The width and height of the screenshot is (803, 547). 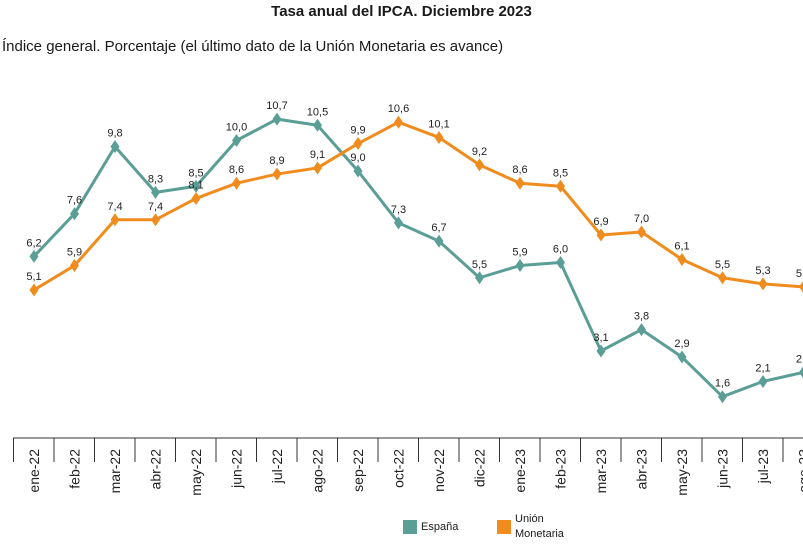 I want to click on x-tick-label: jul-23, so click(x=763, y=466).